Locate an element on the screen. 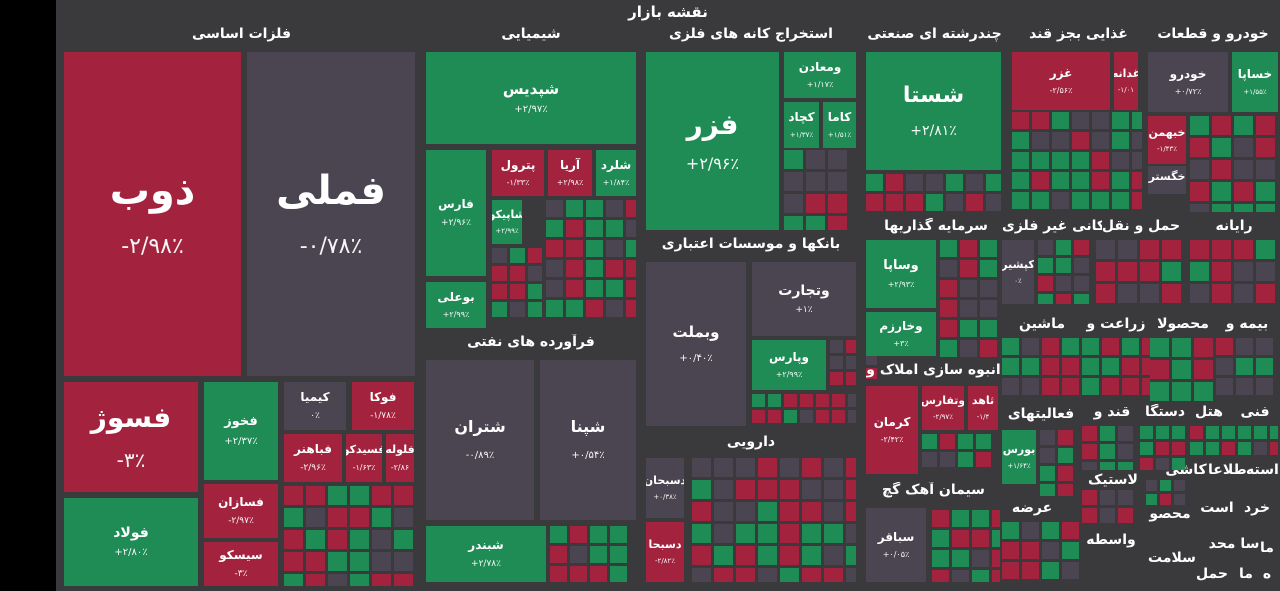 The height and width of the screenshot is (591, 1280). tile-kechad: کچاد +۱/۳۷٪ is located at coordinates (801, 125).